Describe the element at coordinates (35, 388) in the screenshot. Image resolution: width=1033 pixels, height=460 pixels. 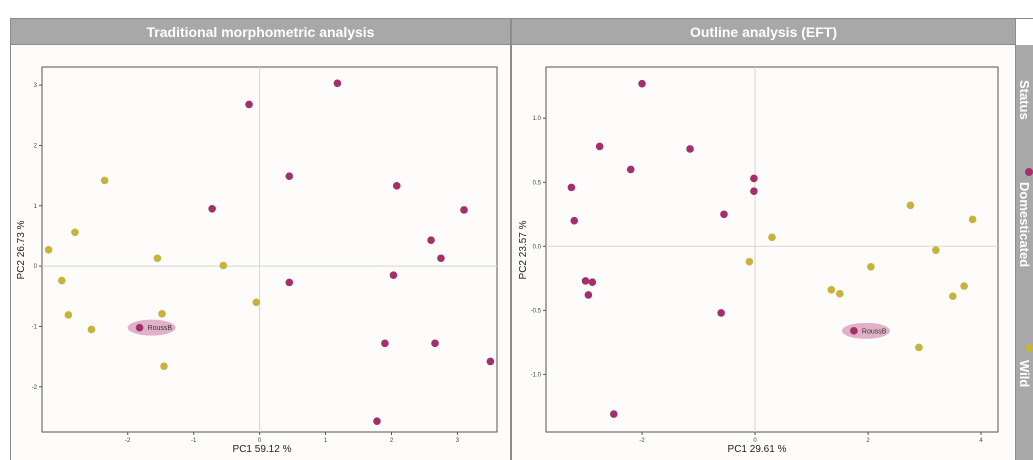
I see `y-tick-label: -2` at that location.